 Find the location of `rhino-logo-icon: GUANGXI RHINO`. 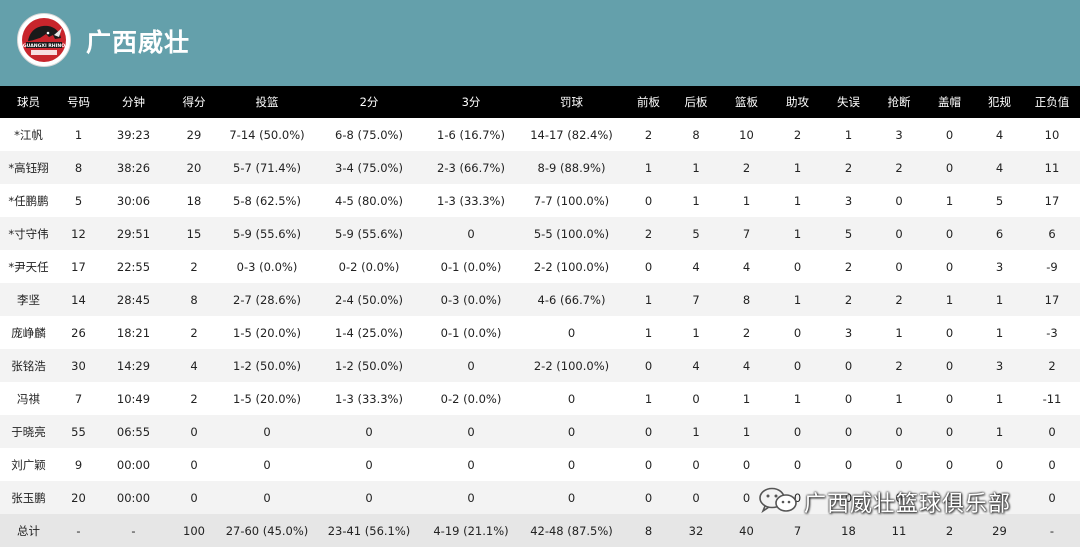

rhino-logo-icon: GUANGXI RHINO is located at coordinates (44, 40).